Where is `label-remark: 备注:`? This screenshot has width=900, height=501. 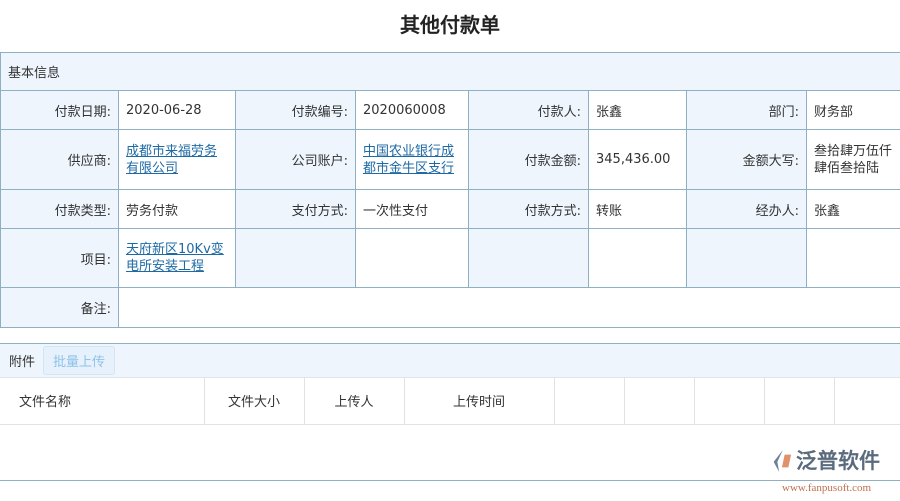 label-remark: 备注: is located at coordinates (59, 307).